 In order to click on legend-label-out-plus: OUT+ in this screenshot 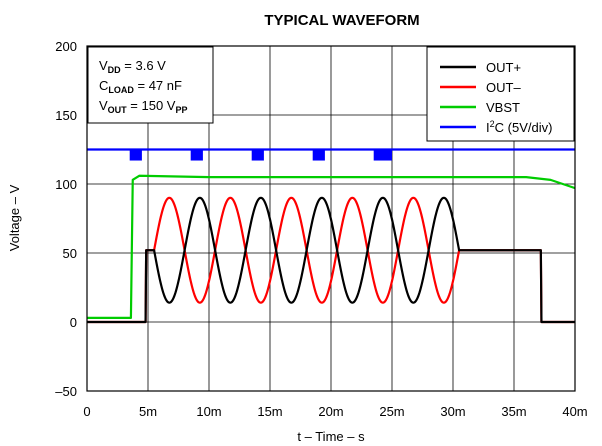, I will do `click(503, 67)`.